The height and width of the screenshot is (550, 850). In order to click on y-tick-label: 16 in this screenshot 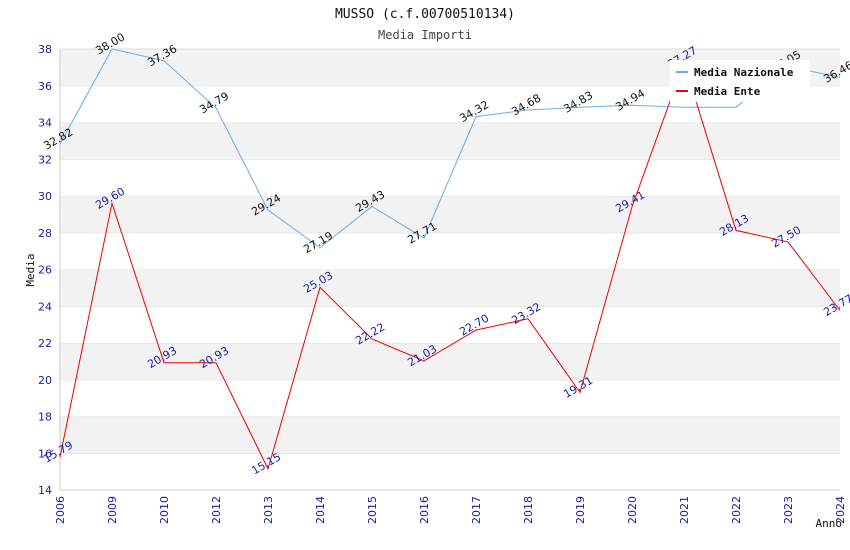, I will do `click(45, 453)`.